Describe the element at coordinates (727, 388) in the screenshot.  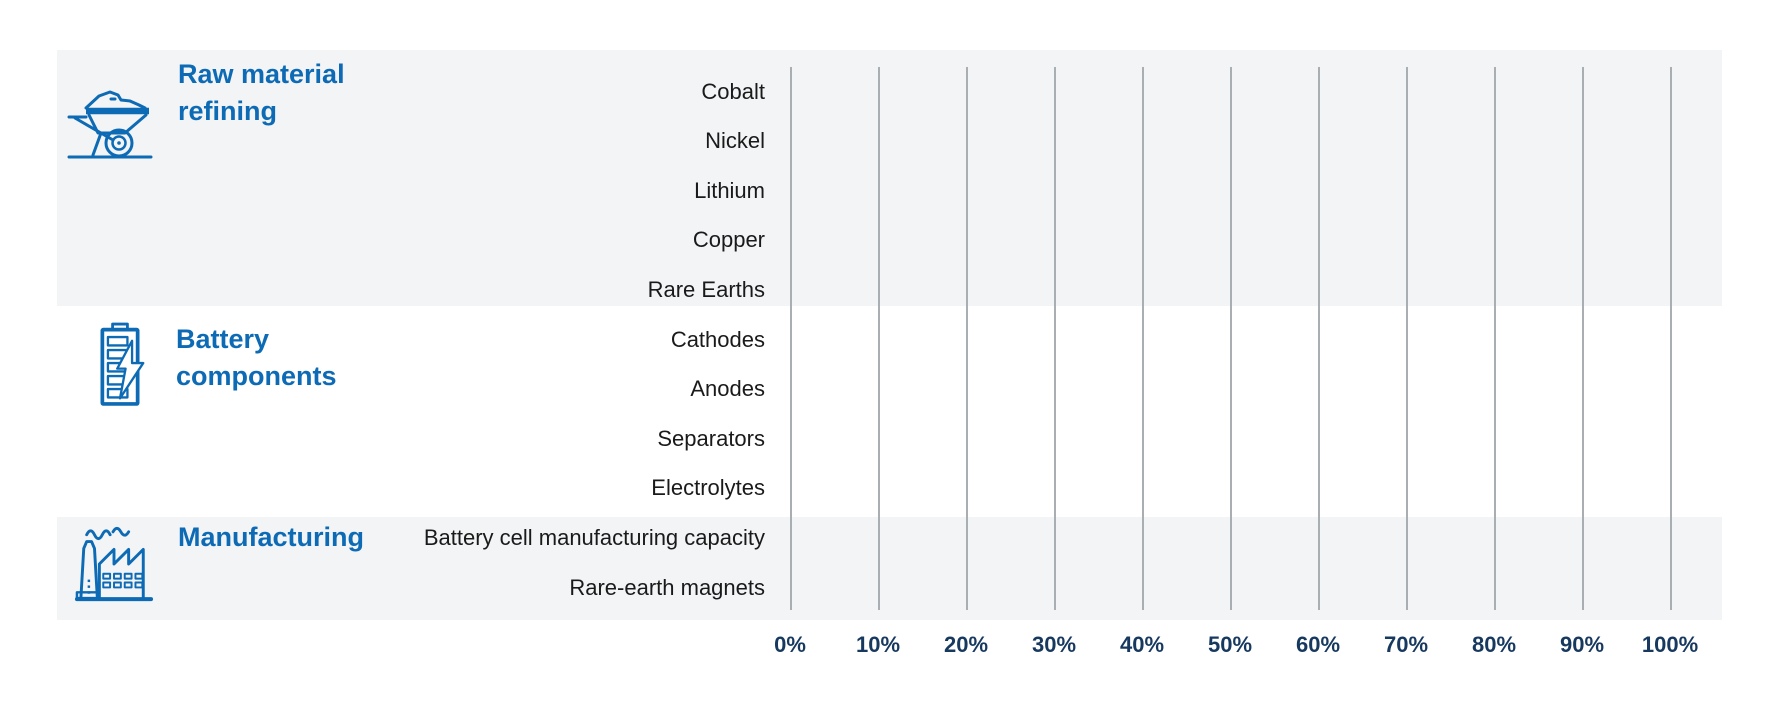
I see `row-label-anodes: Anodes` at that location.